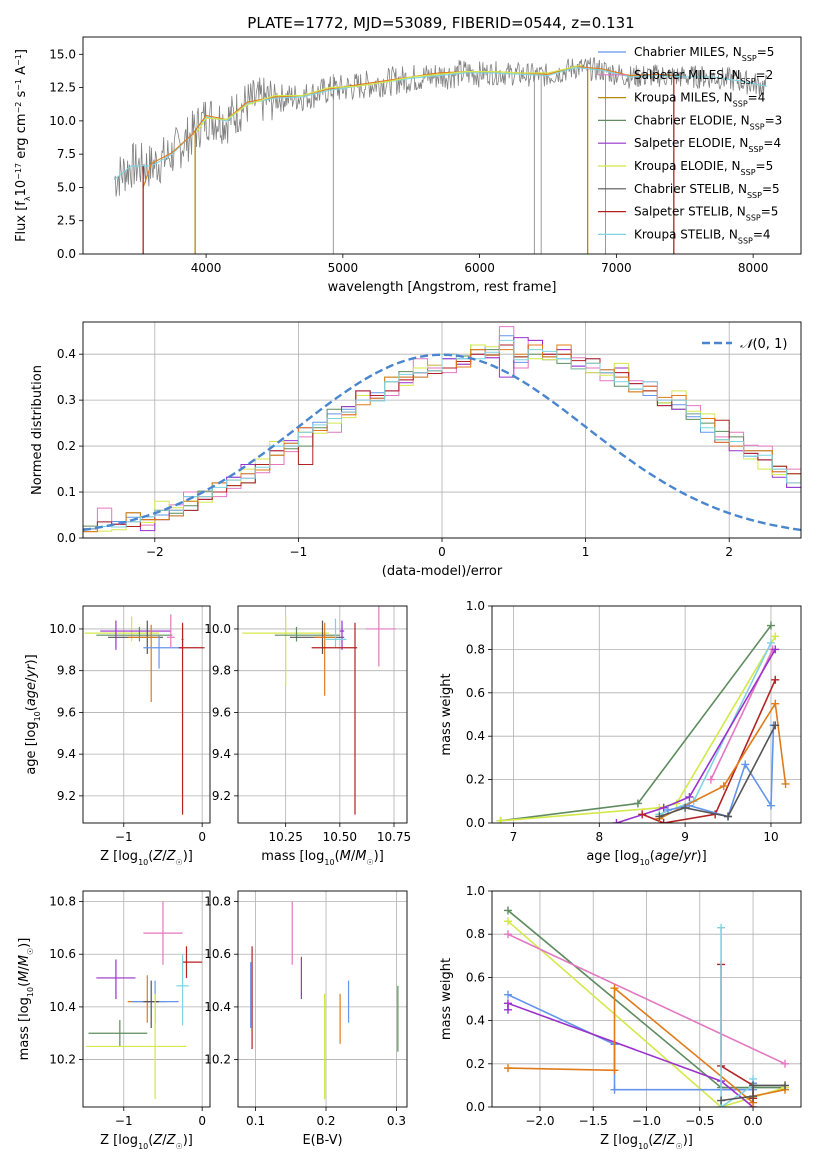 Image resolution: width=819 pixels, height=1170 pixels. Describe the element at coordinates (475, 891) in the screenshot. I see `y-tick-label: 1.0` at that location.